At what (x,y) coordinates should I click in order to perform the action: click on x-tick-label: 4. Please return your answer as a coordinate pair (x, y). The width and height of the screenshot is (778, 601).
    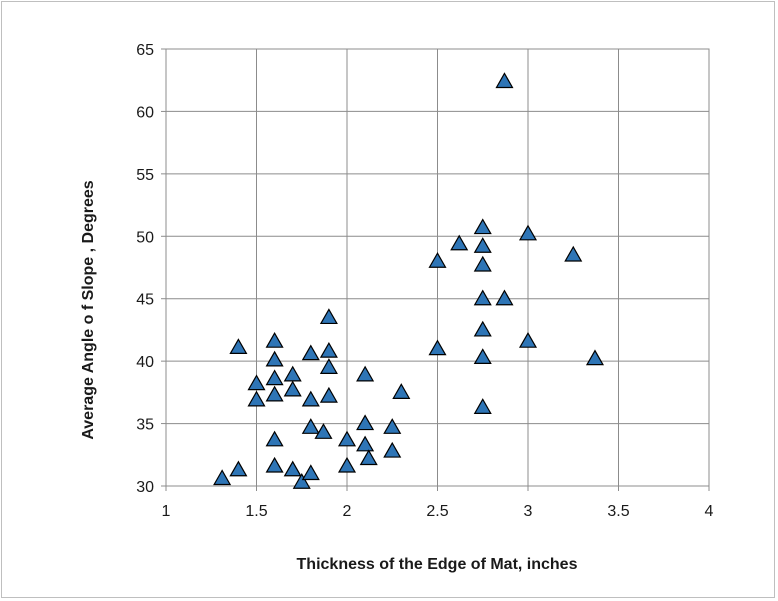
    Looking at the image, I should click on (709, 511).